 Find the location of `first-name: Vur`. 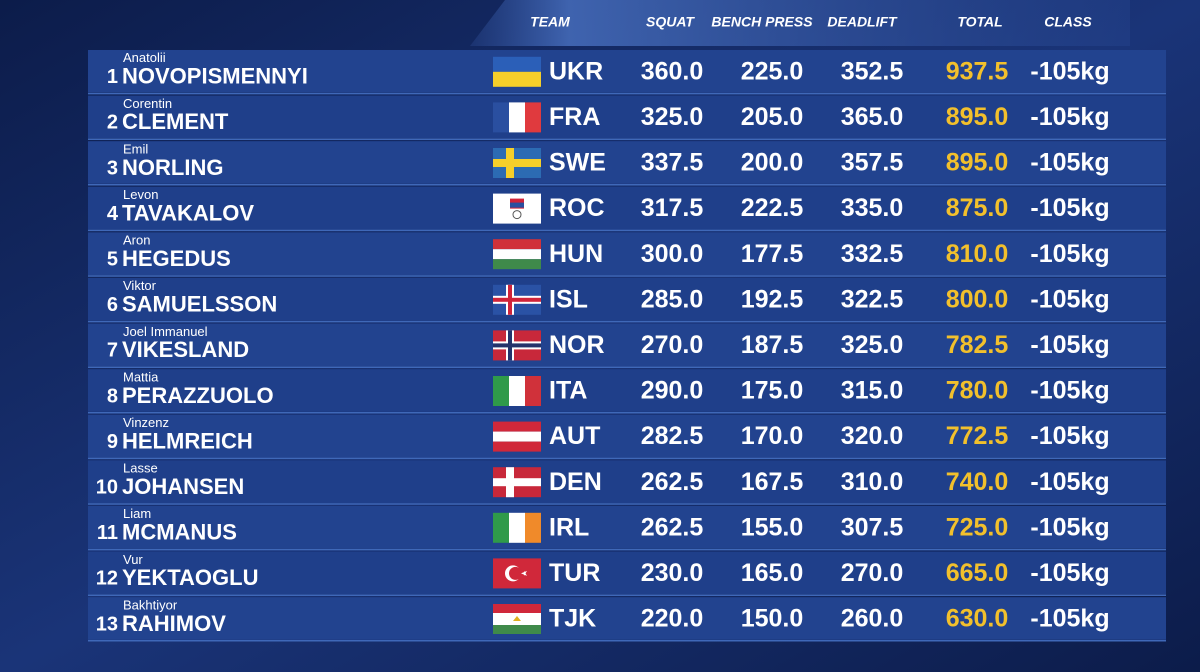

first-name: Vur is located at coordinates (133, 559).